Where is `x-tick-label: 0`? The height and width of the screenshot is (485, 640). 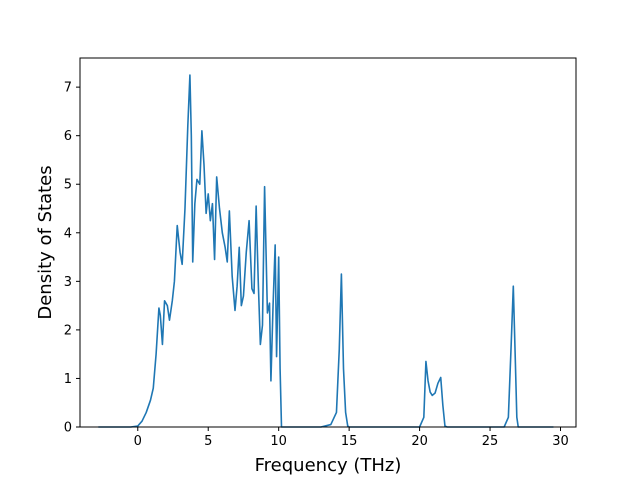 x-tick-label: 0 is located at coordinates (138, 441).